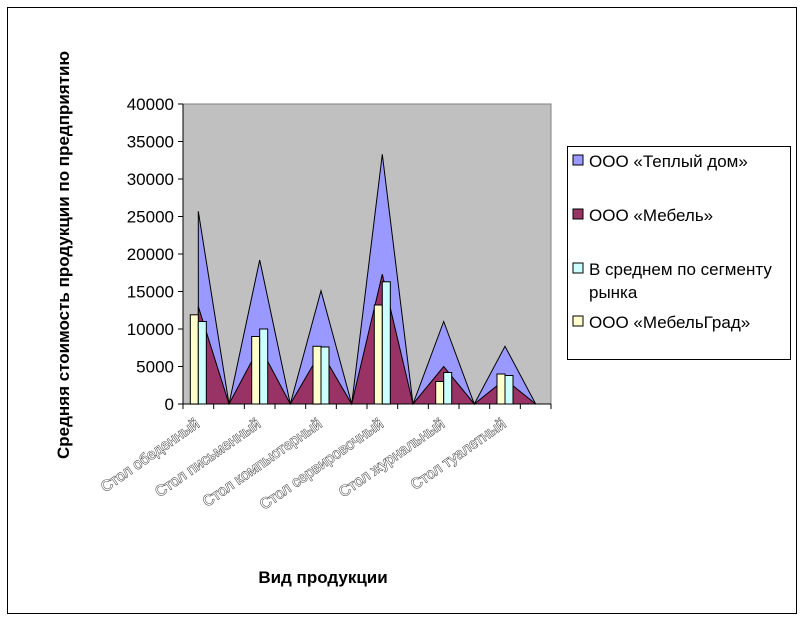 The image size is (805, 626). Describe the element at coordinates (150, 217) in the screenshot. I see `y-tick-label: 25000` at that location.